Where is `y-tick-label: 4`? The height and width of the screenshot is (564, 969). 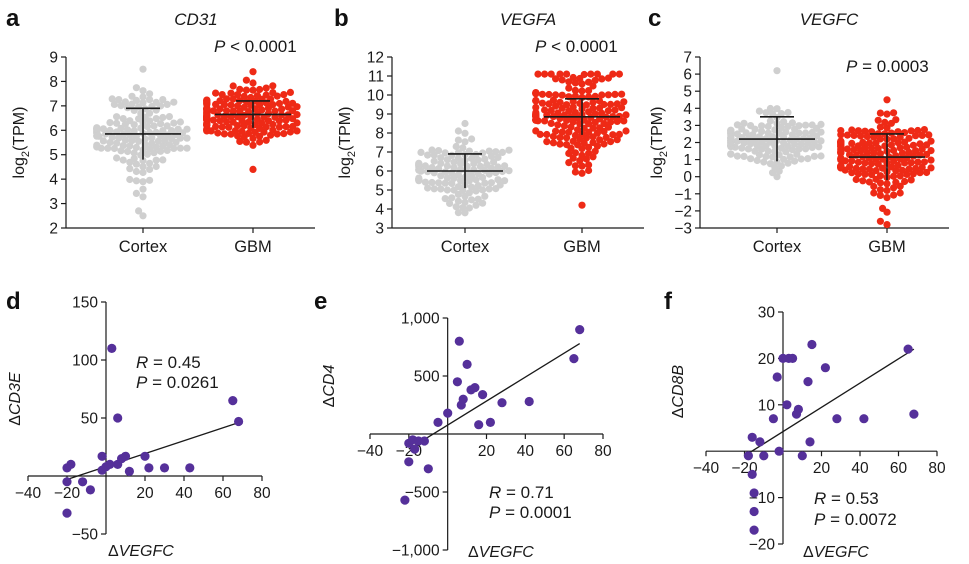
y-tick-label: 4 is located at coordinates (687, 109).